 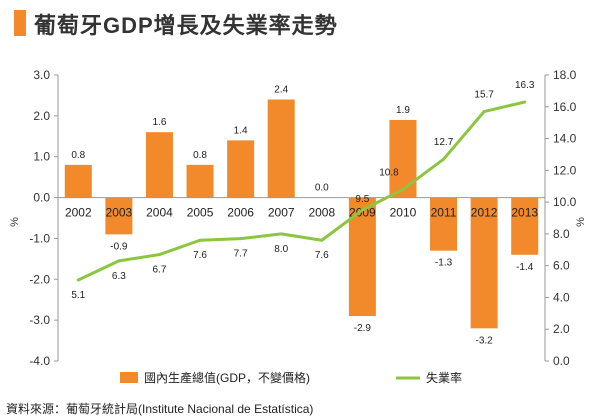 What do you see at coordinates (241, 254) in the screenshot?
I see `unemployment-value-label: 7.7` at bounding box center [241, 254].